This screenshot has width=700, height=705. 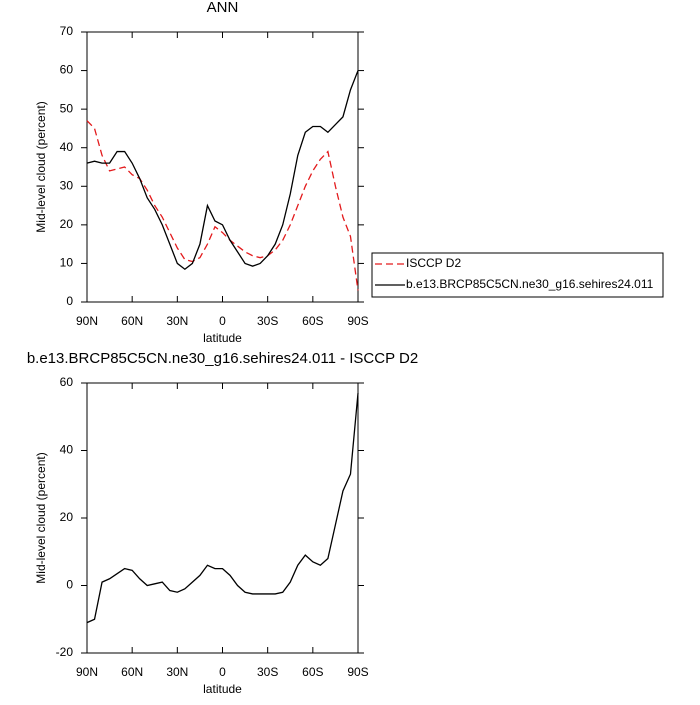 What do you see at coordinates (65, 652) in the screenshot?
I see `y-tick-label: -20` at bounding box center [65, 652].